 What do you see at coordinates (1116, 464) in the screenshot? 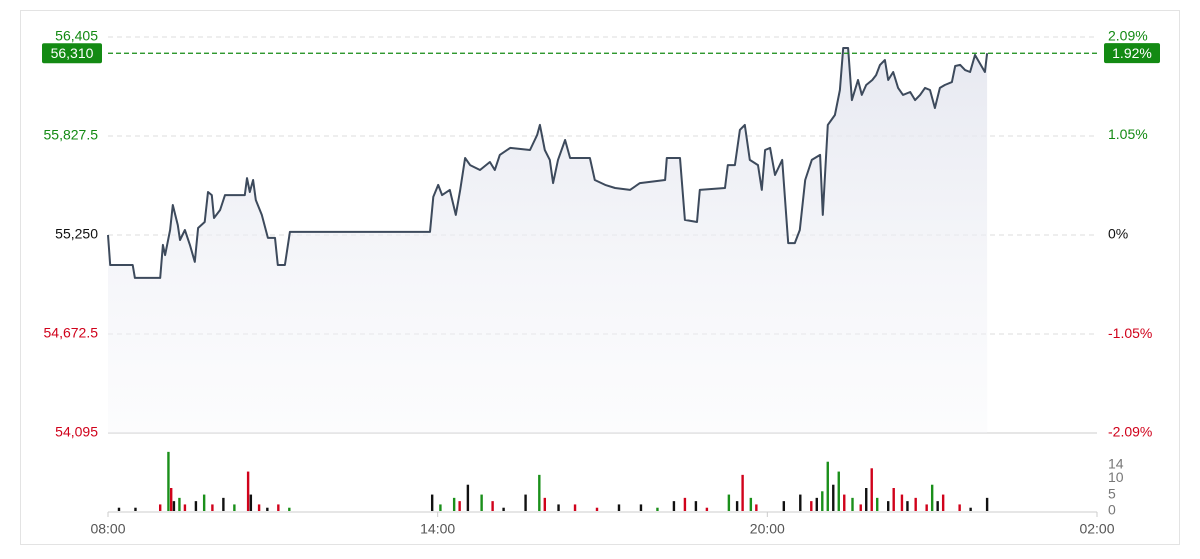
I see `y-tick-label: 14` at bounding box center [1116, 464].